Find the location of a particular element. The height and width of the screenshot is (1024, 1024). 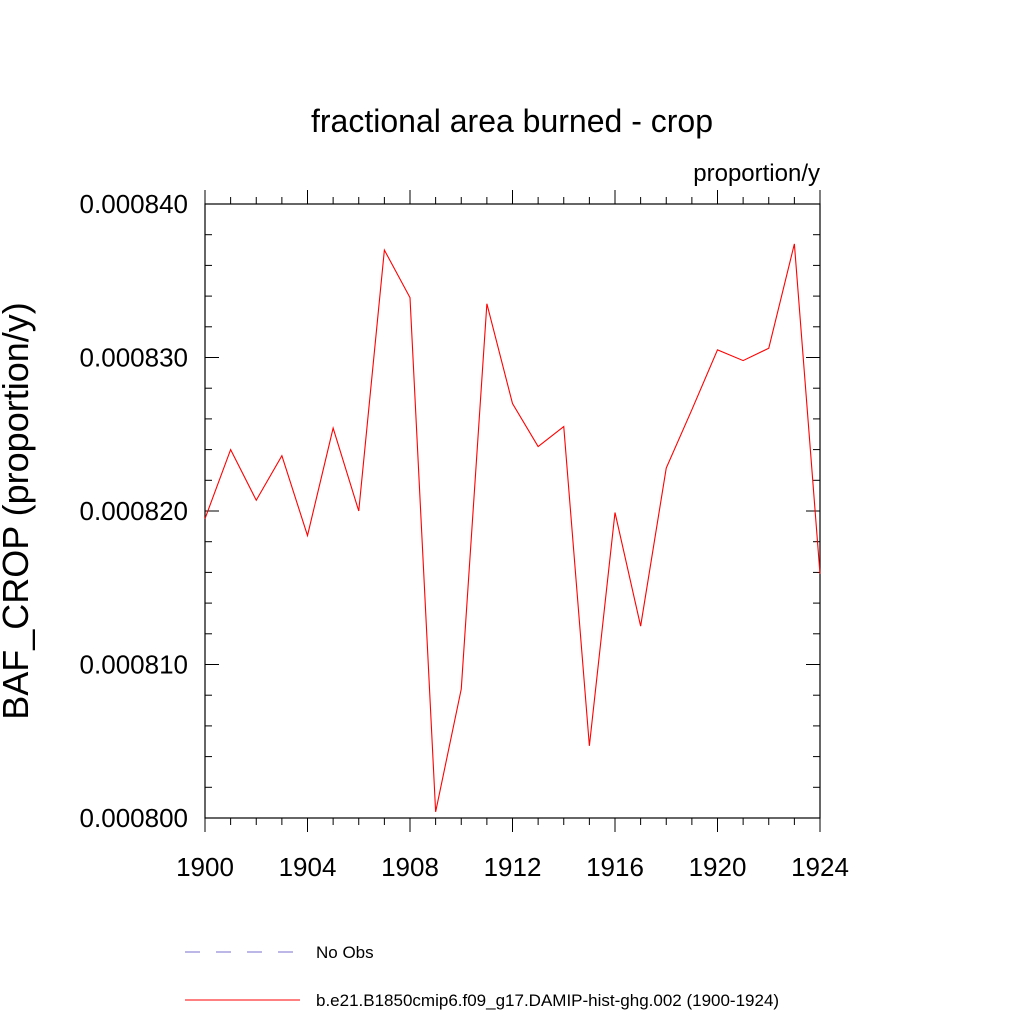

x-tick-label: 1920 is located at coordinates (718, 867).